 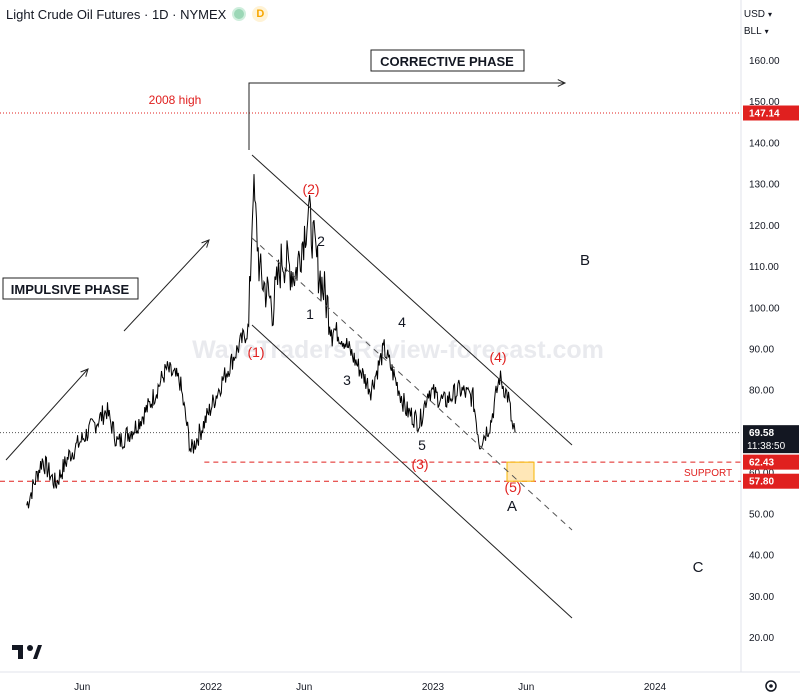 I want to click on price-tag-value: 69.58, so click(x=761, y=433).